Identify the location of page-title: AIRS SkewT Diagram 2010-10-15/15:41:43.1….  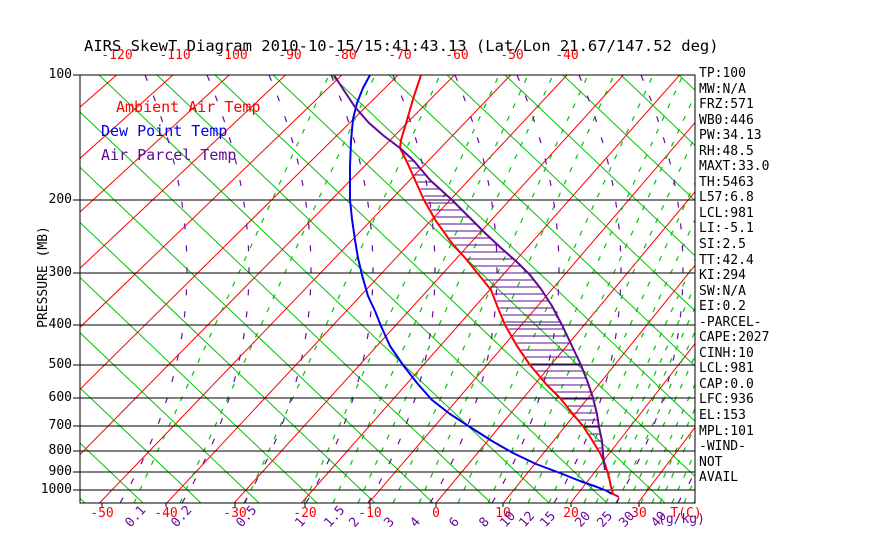
(401, 46).